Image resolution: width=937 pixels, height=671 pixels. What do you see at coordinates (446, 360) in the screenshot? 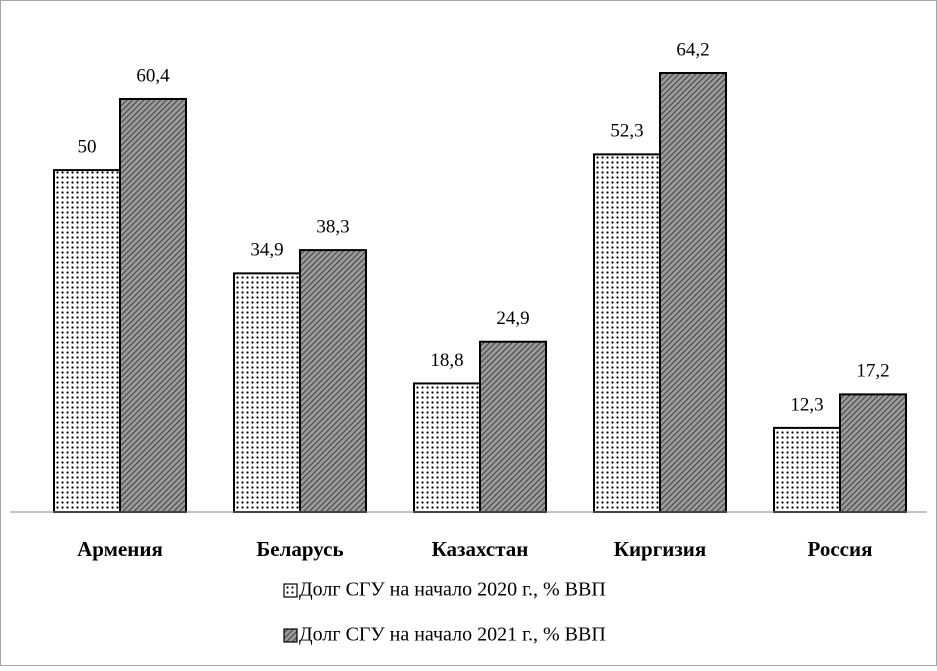
I see `data-label: 18,8` at bounding box center [446, 360].